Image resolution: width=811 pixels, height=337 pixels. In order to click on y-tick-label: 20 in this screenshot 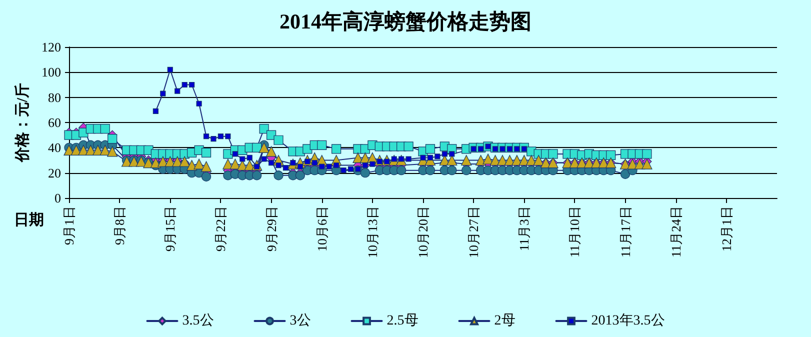, I will do `click(54, 172)`.